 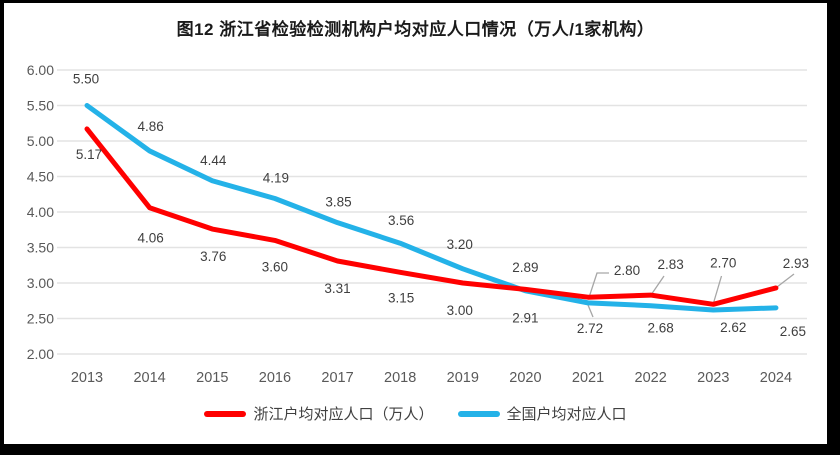 I want to click on x-tick-label: 2023, so click(x=713, y=378).